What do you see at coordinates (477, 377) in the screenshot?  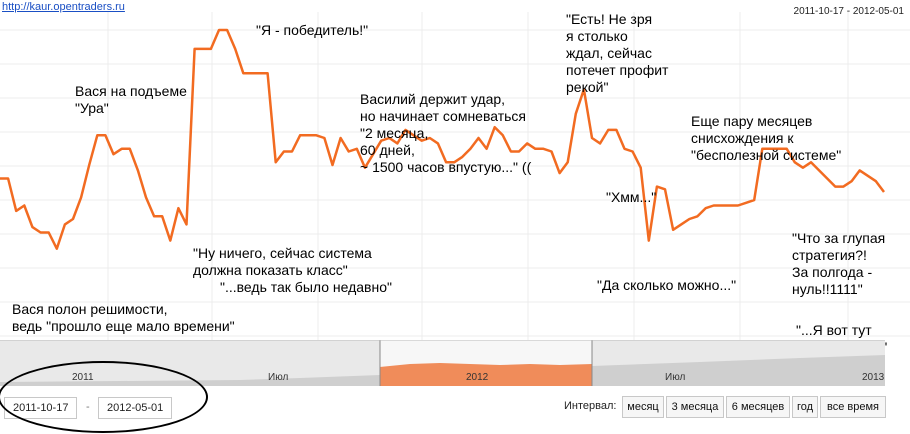 I see `navigator-label-2012: 2012` at bounding box center [477, 377].